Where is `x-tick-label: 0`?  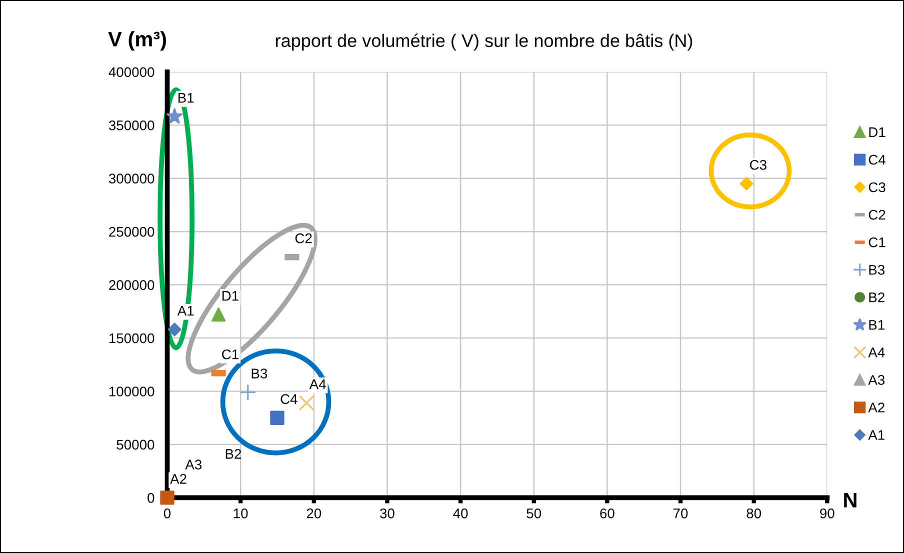
x-tick-label: 0 is located at coordinates (167, 513).